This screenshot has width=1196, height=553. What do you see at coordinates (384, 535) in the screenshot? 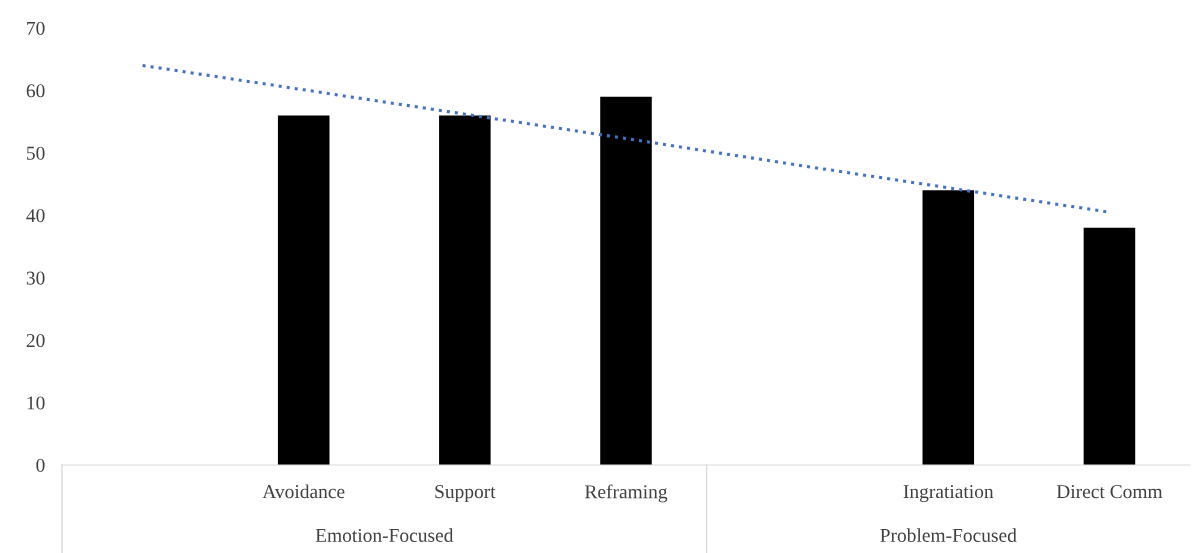
I see `text: Emotion-Focused` at bounding box center [384, 535].